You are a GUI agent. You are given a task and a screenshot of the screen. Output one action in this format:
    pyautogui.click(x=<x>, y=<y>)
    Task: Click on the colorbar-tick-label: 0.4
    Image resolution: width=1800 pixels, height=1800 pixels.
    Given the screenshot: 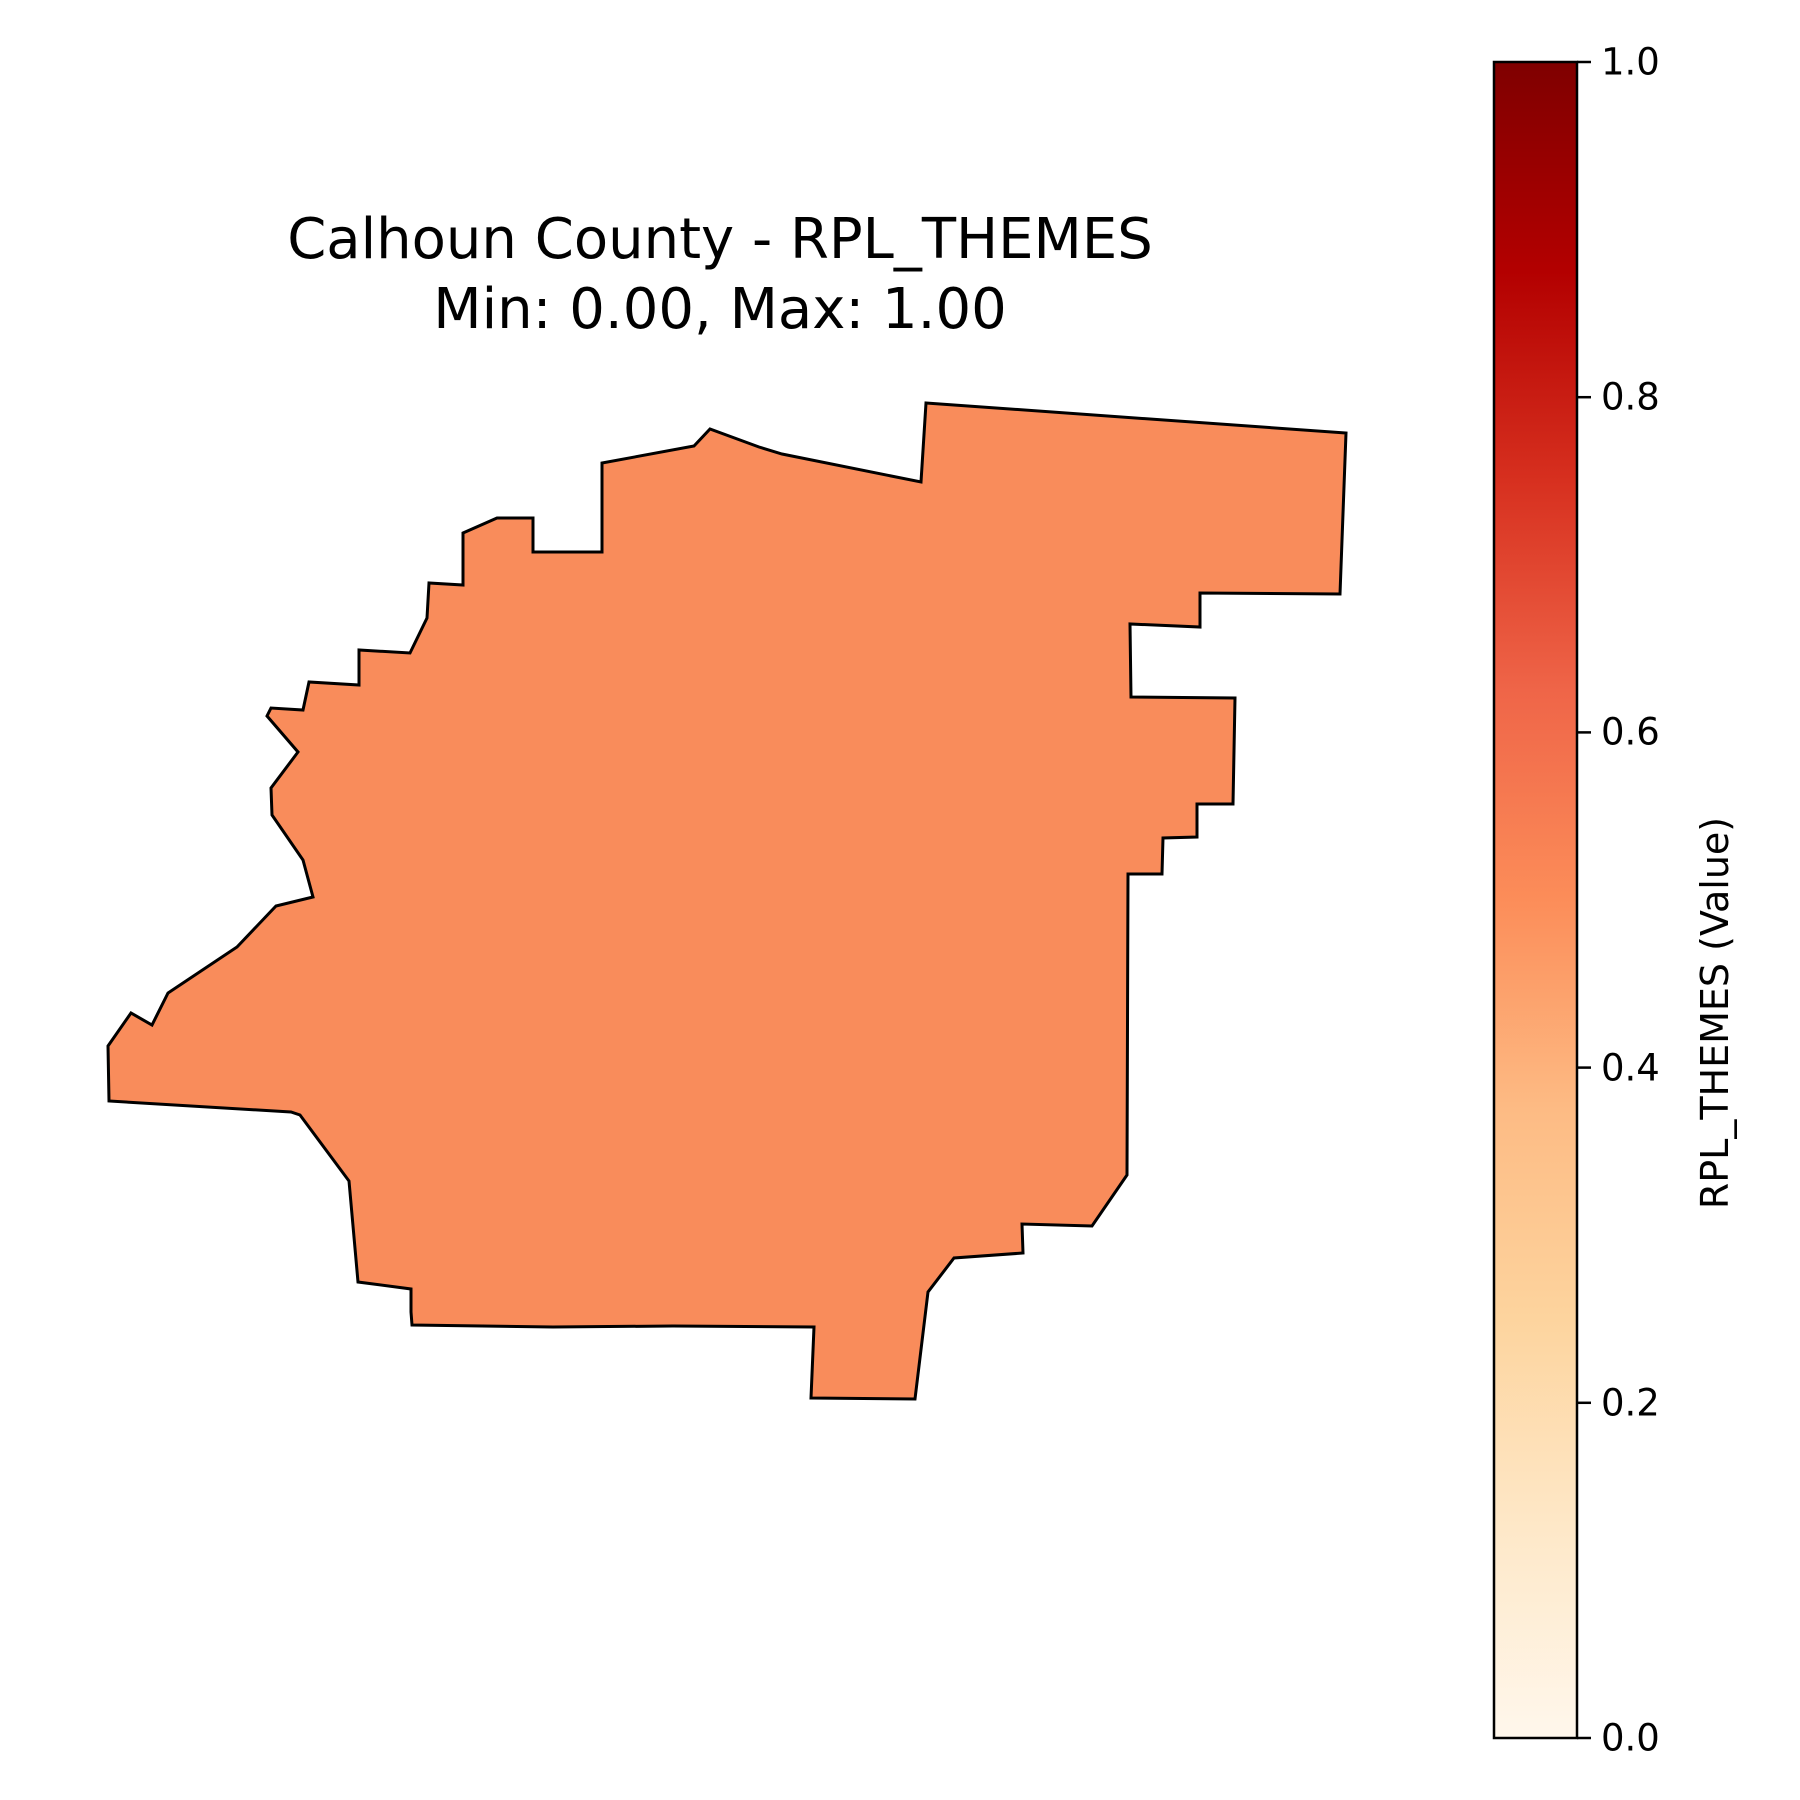 What is the action you would take?
    pyautogui.click(x=1630, y=1068)
    